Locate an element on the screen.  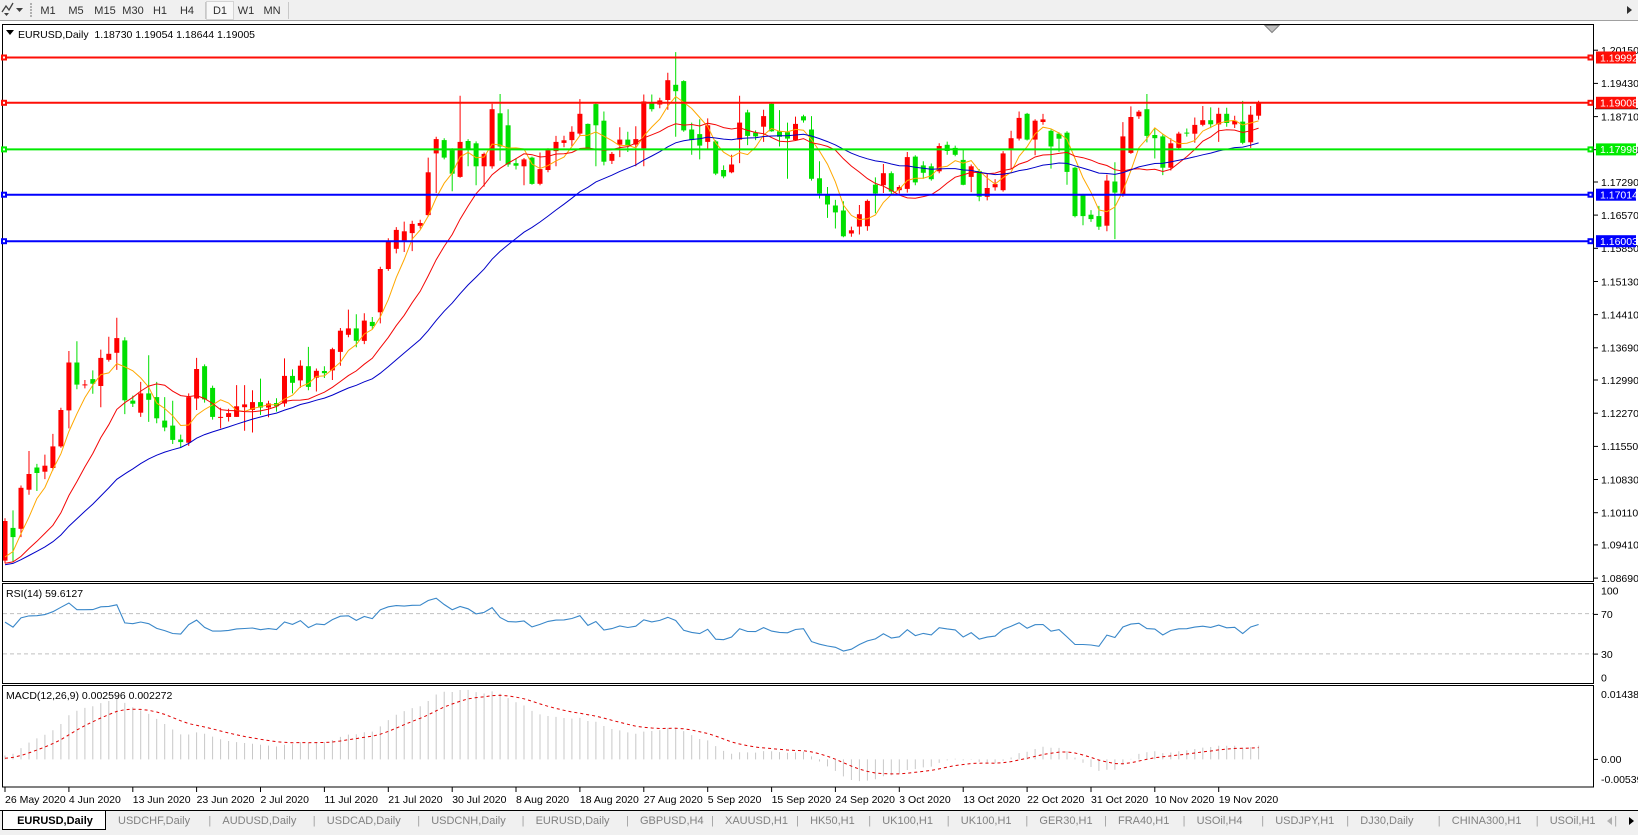
svg-text: 1.16570 is located at coordinates (1619, 216).